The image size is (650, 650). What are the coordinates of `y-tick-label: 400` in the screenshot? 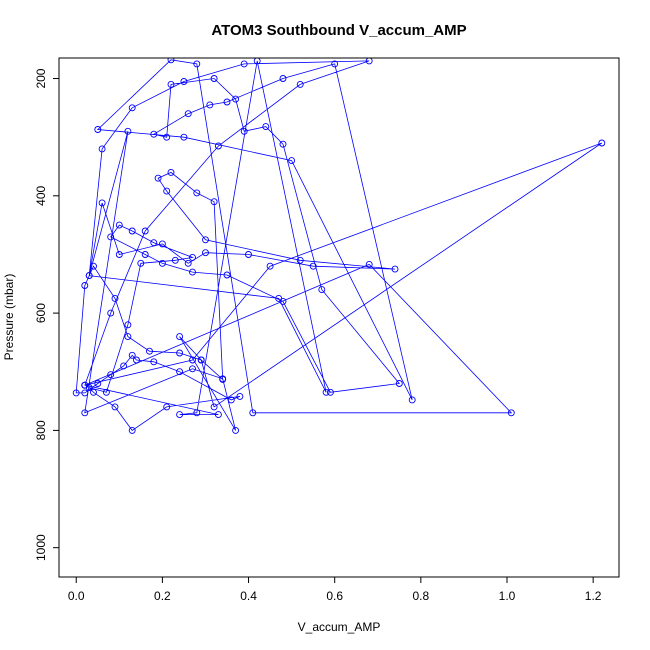 It's located at (41, 195).